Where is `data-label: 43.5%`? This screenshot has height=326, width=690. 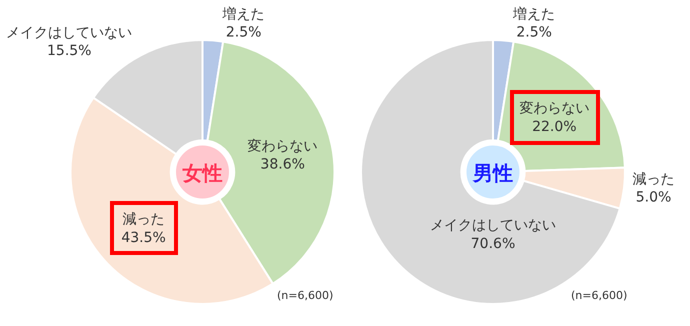 data-label: 43.5% is located at coordinates (143, 238).